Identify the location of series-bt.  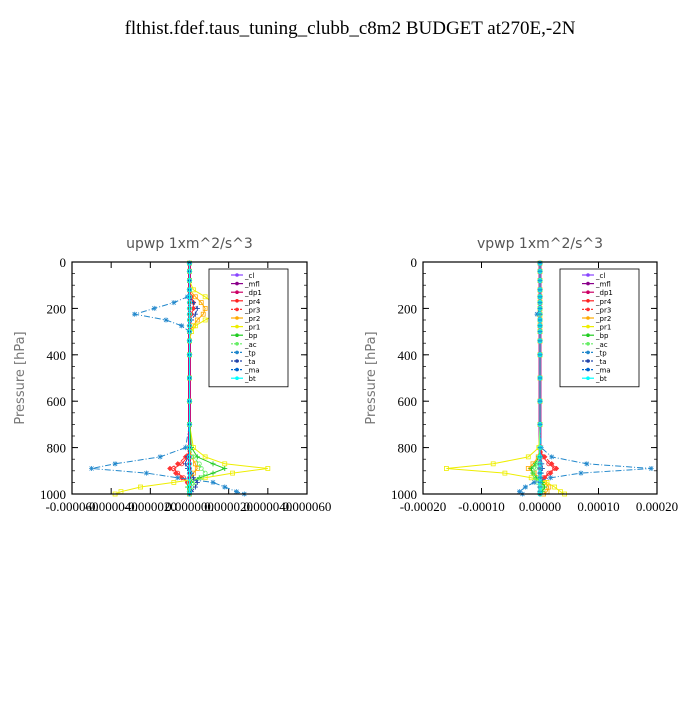
(189, 378).